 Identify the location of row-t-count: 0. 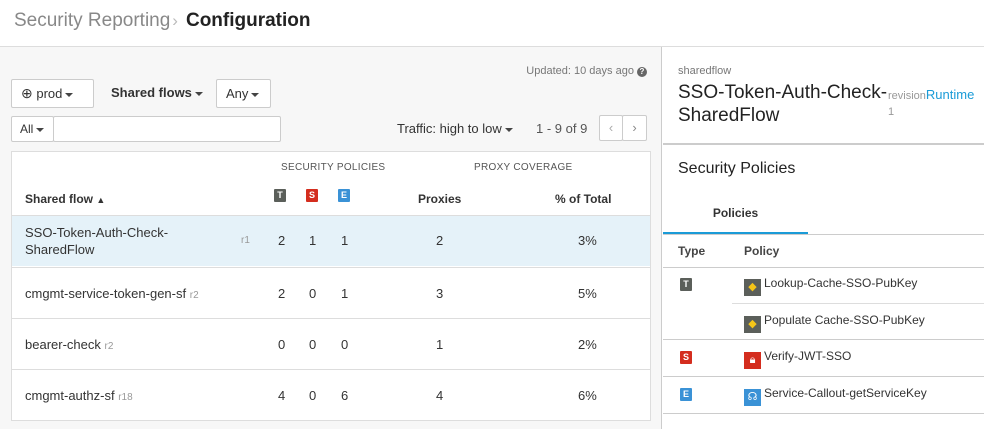
(282, 344).